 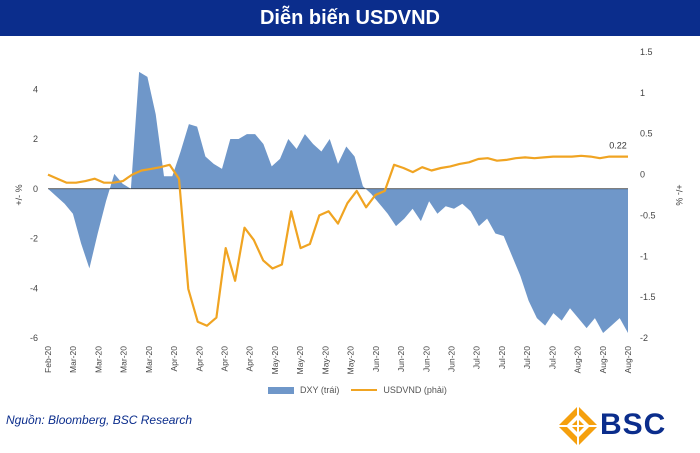 What do you see at coordinates (34, 288) in the screenshot?
I see `y-left-tick-label: -4` at bounding box center [34, 288].